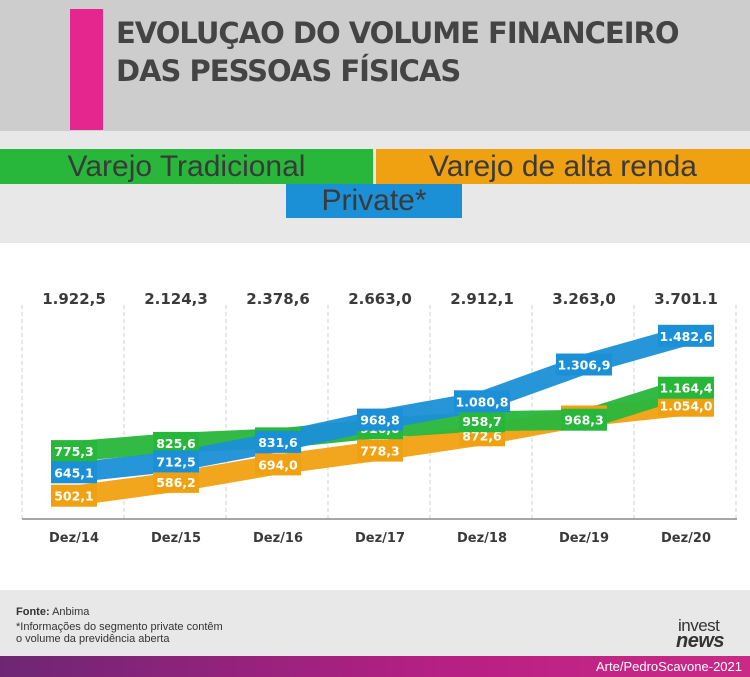 Image resolution: width=750 pixels, height=677 pixels. What do you see at coordinates (397, 33) in the screenshot?
I see `title-line-1: EVOLUÇAO DO VOLUME FINANCEIRO` at bounding box center [397, 33].